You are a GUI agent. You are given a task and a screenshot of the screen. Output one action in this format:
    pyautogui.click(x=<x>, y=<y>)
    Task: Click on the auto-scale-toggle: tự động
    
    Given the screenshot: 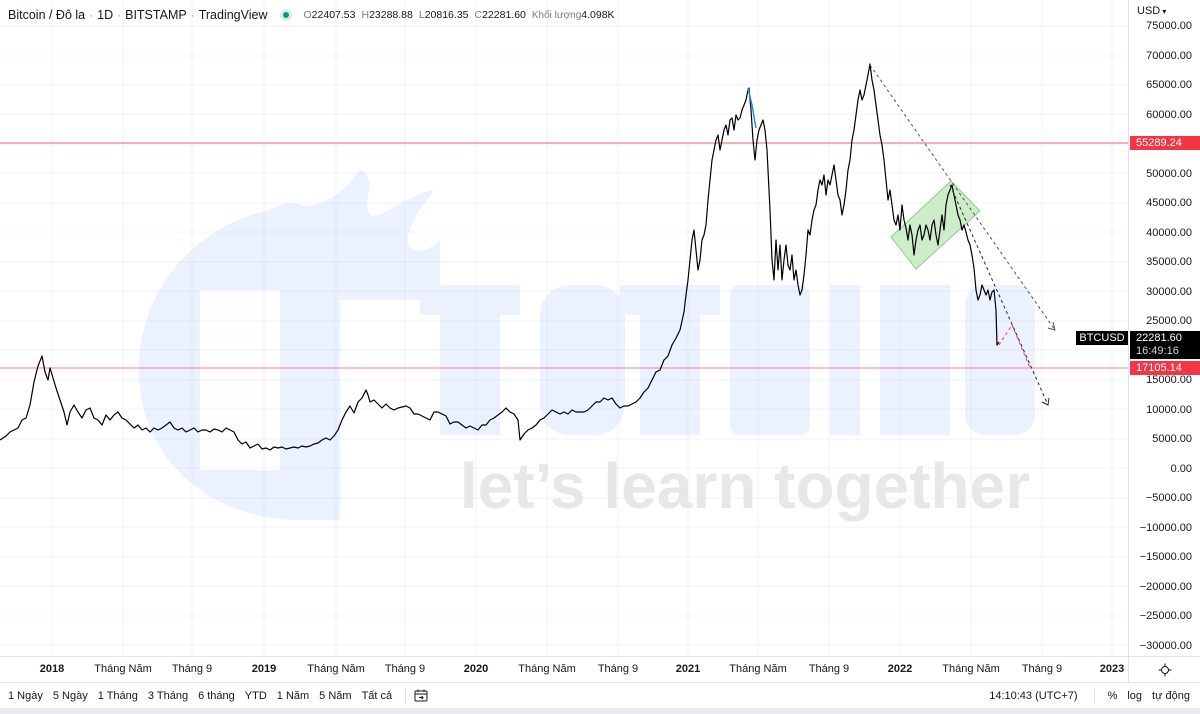 What is the action you would take?
    pyautogui.click(x=1171, y=695)
    